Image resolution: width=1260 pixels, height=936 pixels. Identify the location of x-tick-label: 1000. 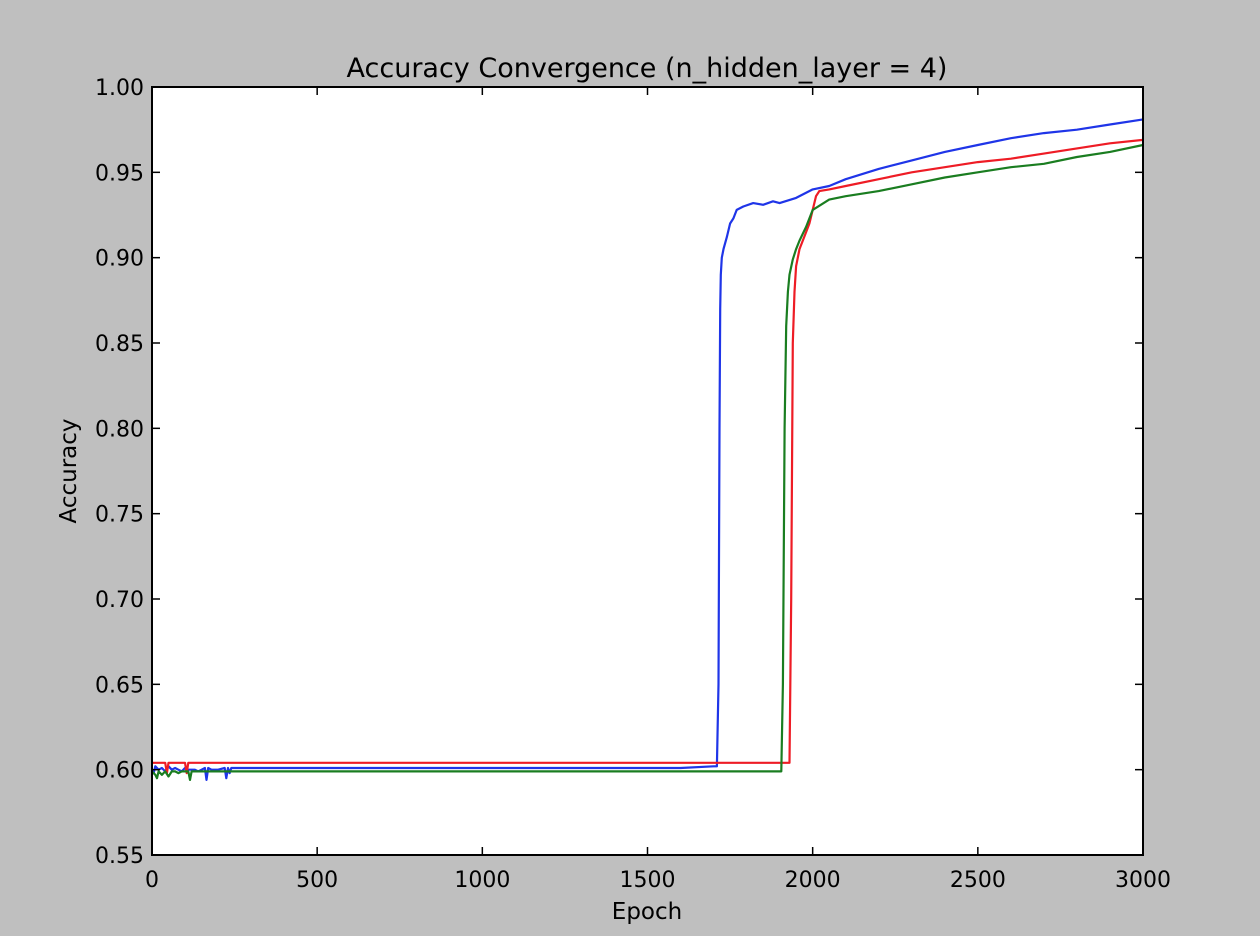
(482, 880).